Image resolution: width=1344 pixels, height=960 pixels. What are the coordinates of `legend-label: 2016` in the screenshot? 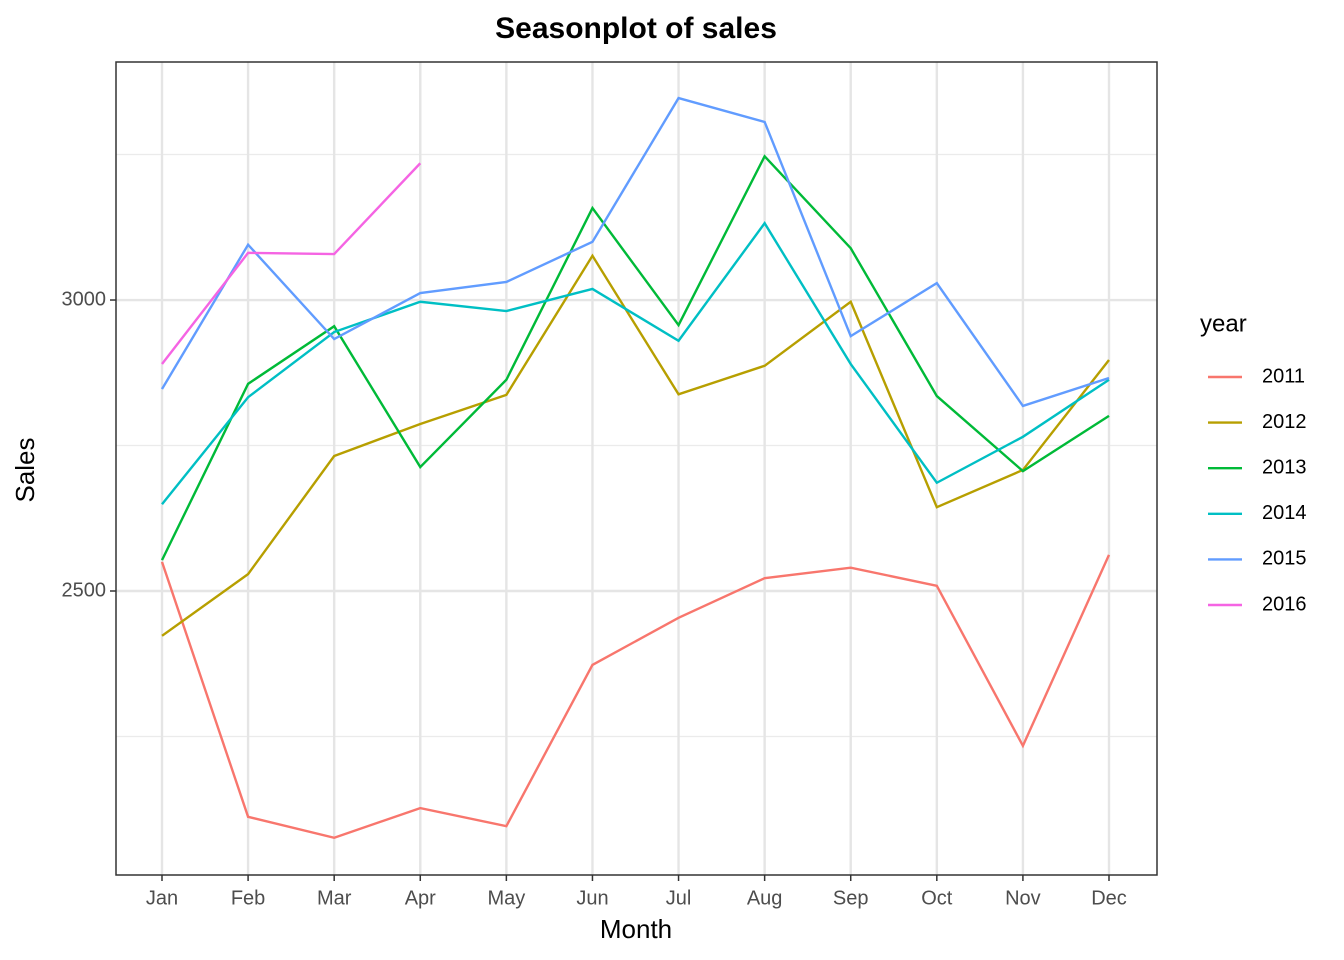 It's located at (1284, 604).